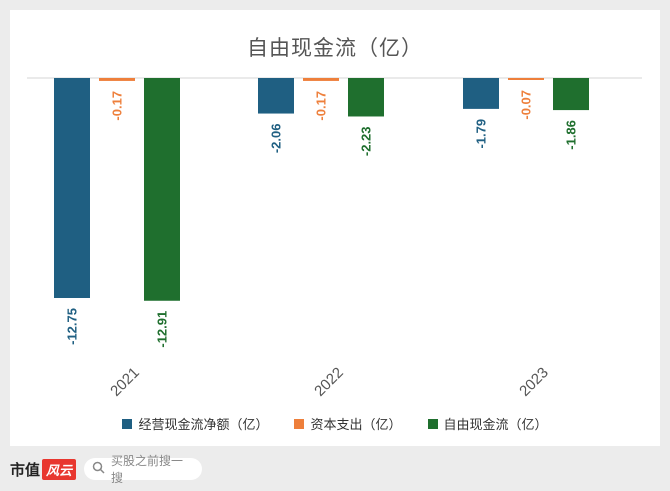  Describe the element at coordinates (125, 382) in the screenshot. I see `x-tick-label-2021: 2021` at that location.